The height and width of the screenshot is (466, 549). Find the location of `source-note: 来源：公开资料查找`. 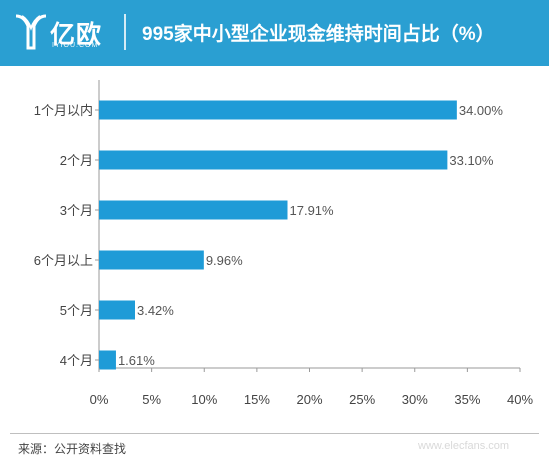

source-note: 来源：公开资料查找 is located at coordinates (72, 449).